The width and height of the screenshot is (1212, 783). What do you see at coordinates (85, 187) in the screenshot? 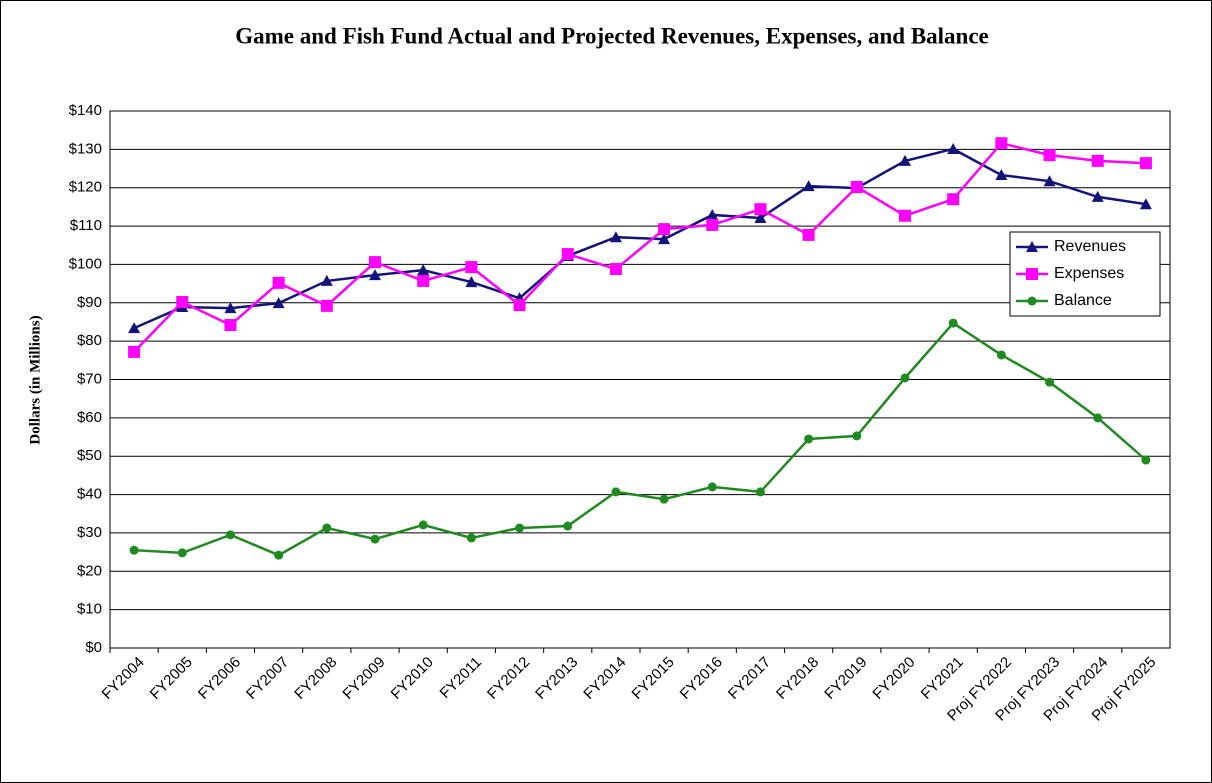
I see `y-tick-label: $120` at bounding box center [85, 187].